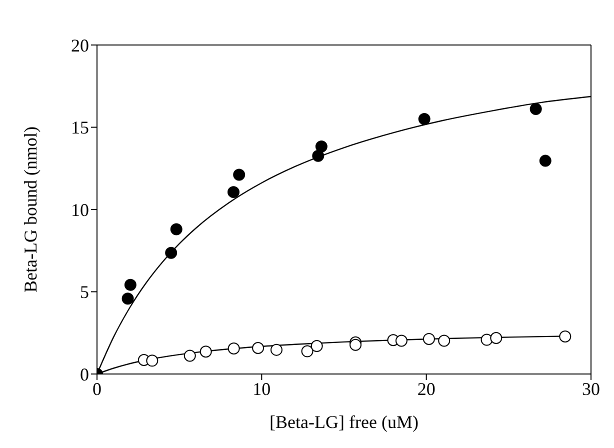 The image size is (614, 448). What do you see at coordinates (84, 292) in the screenshot?
I see `y-tick-label: 5` at bounding box center [84, 292].